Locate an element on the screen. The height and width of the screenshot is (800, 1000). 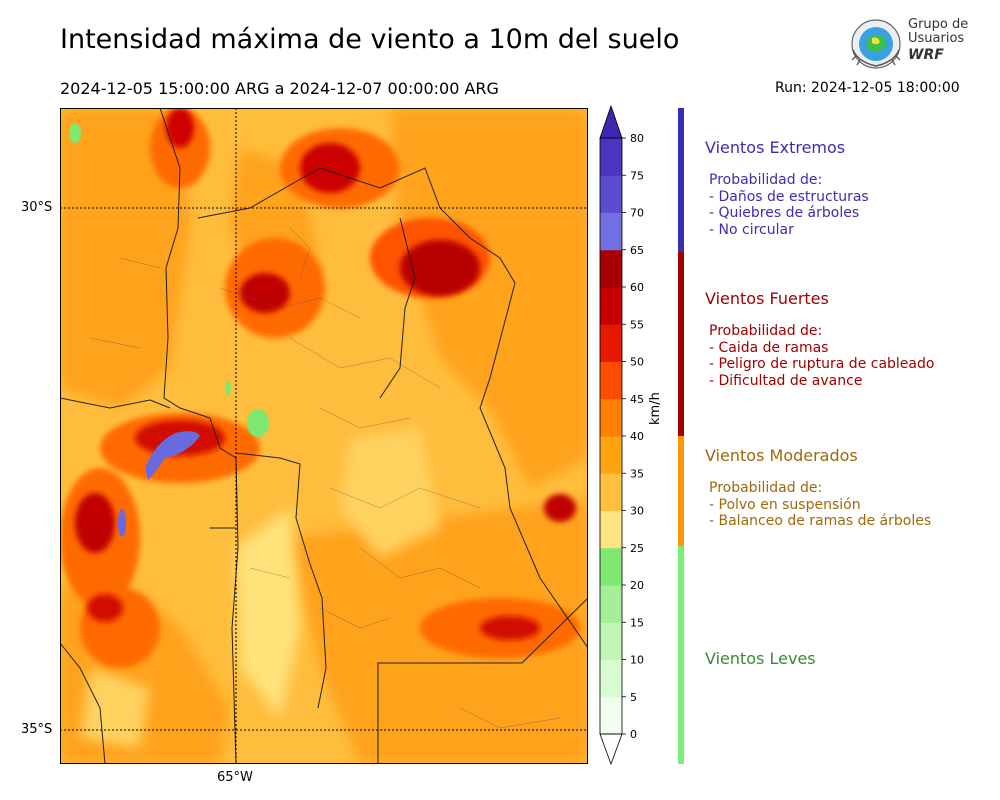
category-title-moderados: Vientos Moderados is located at coordinates (781, 455).